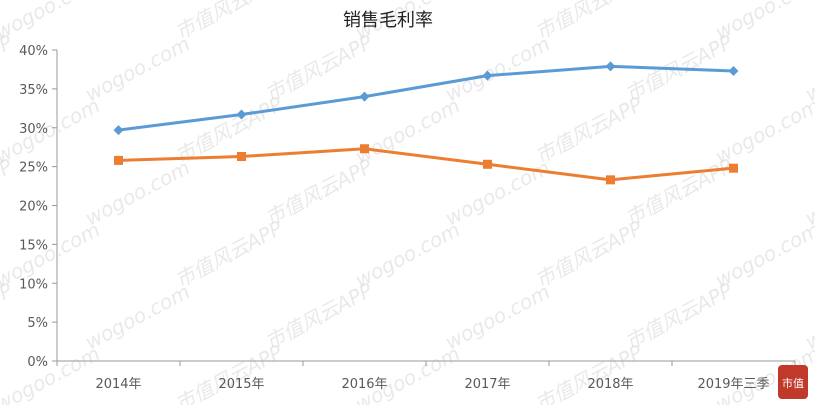 The width and height of the screenshot is (815, 405). Describe the element at coordinates (33, 168) in the screenshot. I see `y-tick-label: 25%` at that location.